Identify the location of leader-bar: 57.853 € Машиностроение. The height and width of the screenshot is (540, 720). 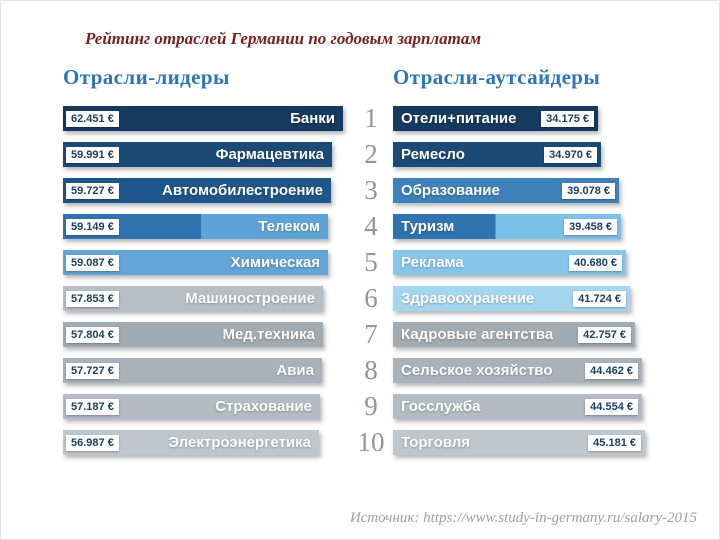
(193, 298).